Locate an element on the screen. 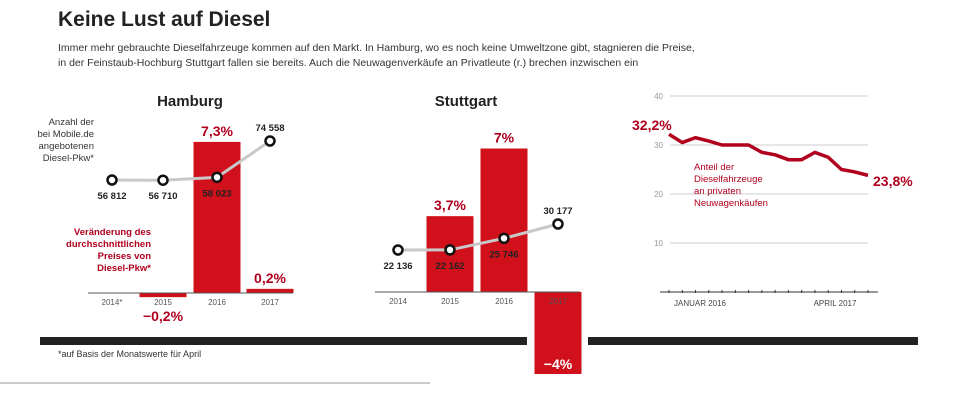 This screenshot has height=403, width=960. start-value-label: 32,2% is located at coordinates (652, 125).